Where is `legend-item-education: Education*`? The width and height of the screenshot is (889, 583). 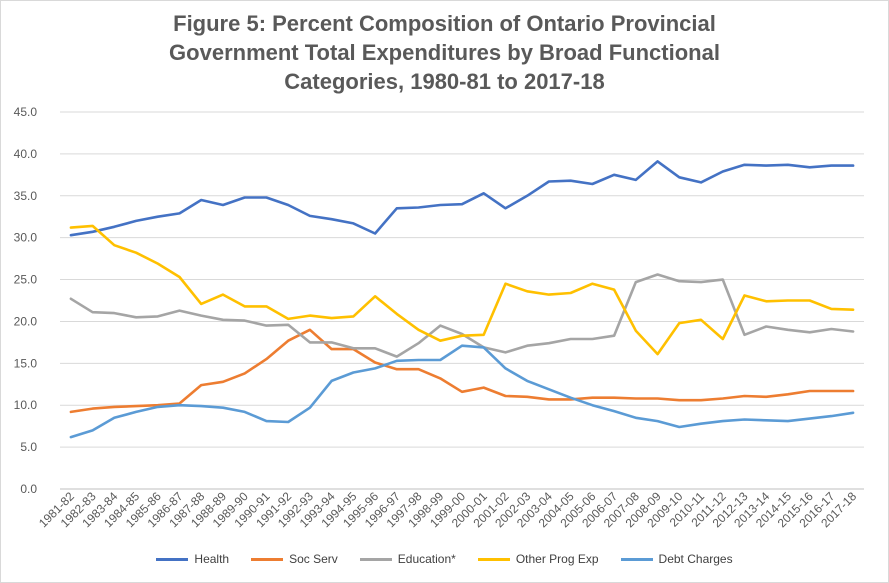
legend-item-education: Education* is located at coordinates (407, 559).